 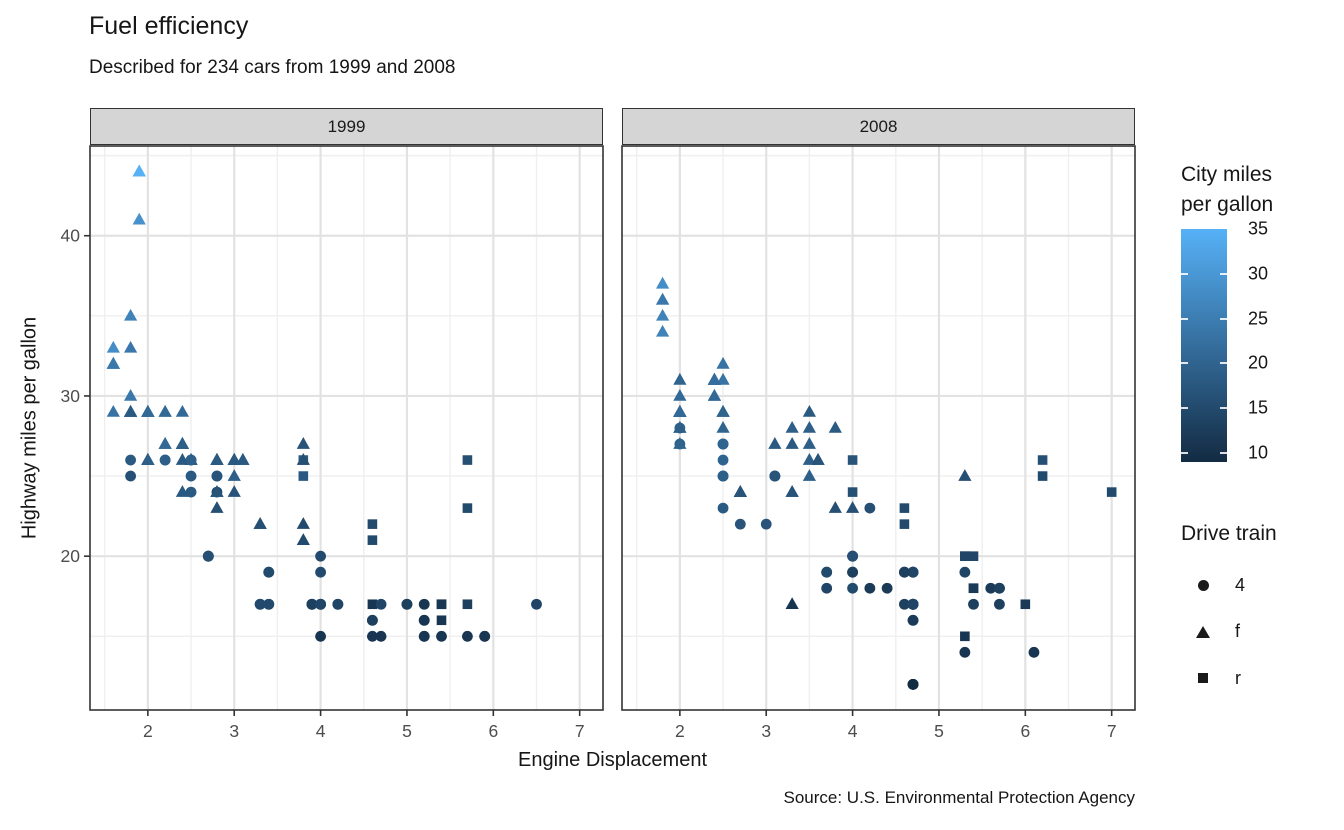 What do you see at coordinates (346, 126) in the screenshot?
I see `facet-strip-1999: 1999` at bounding box center [346, 126].